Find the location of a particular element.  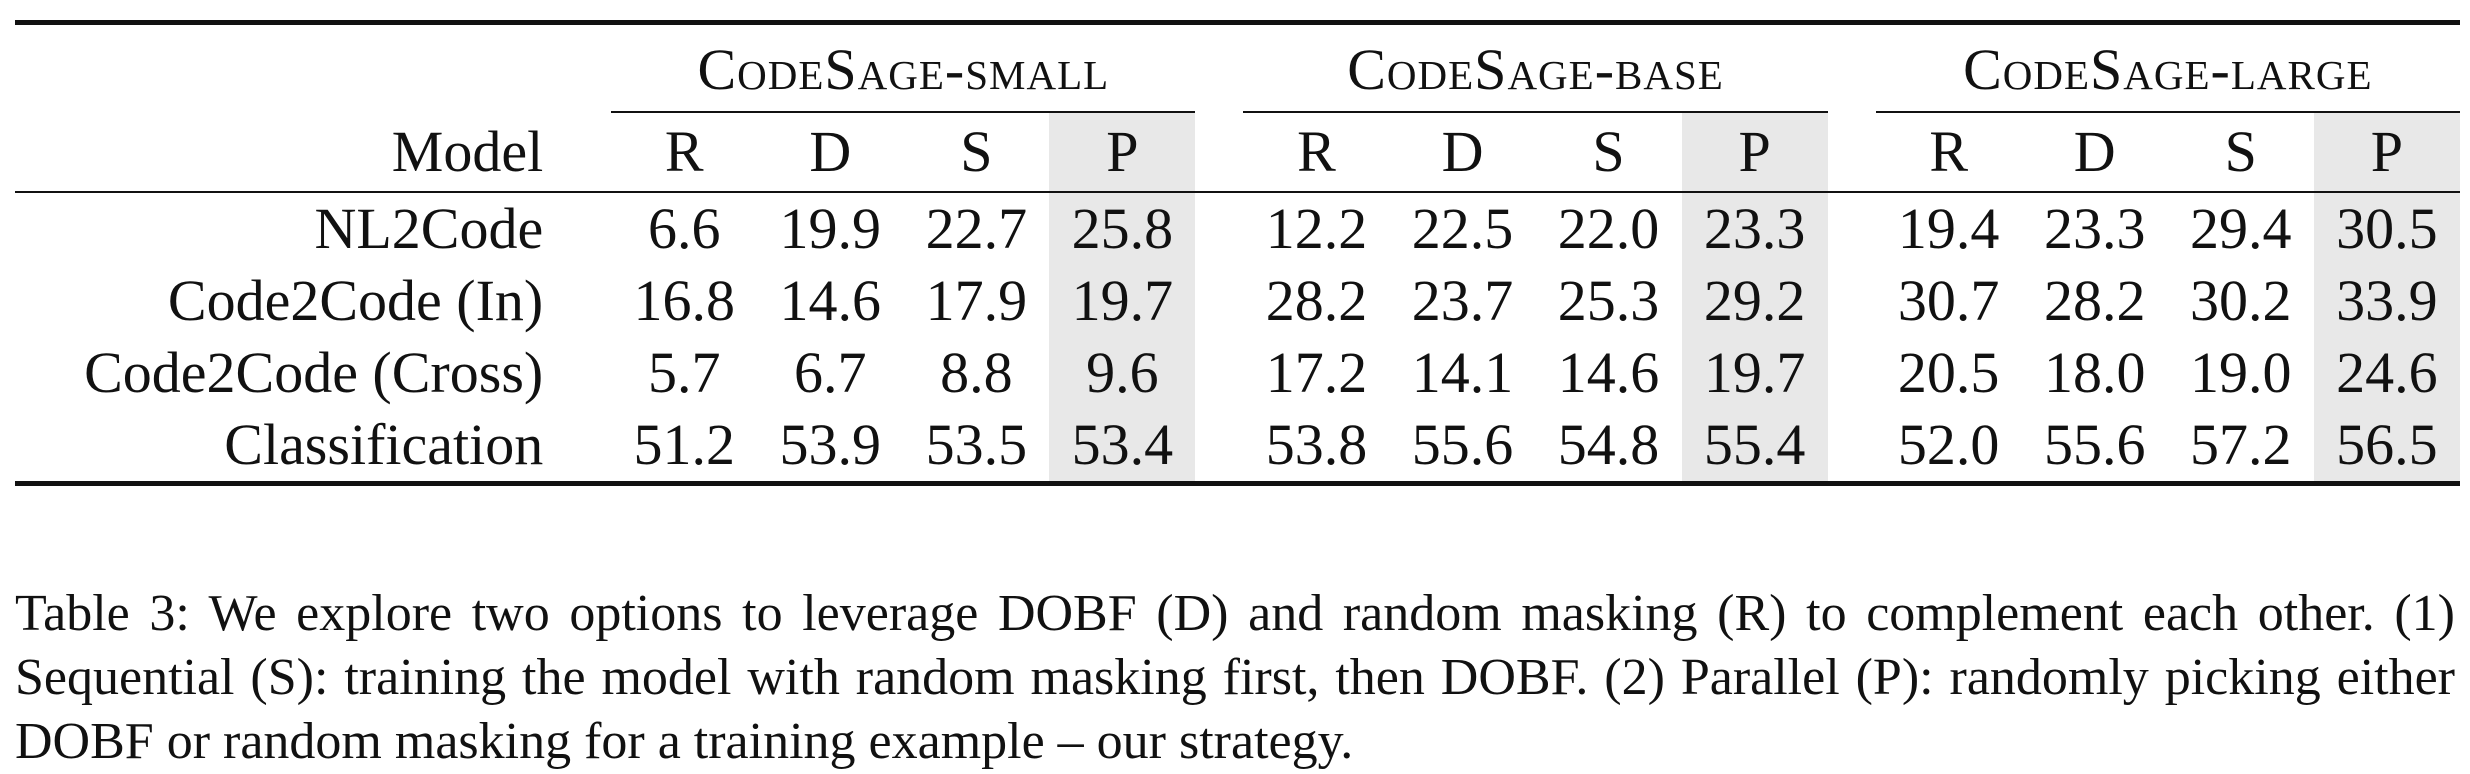

table-cell: 55.4 is located at coordinates (1754, 446).